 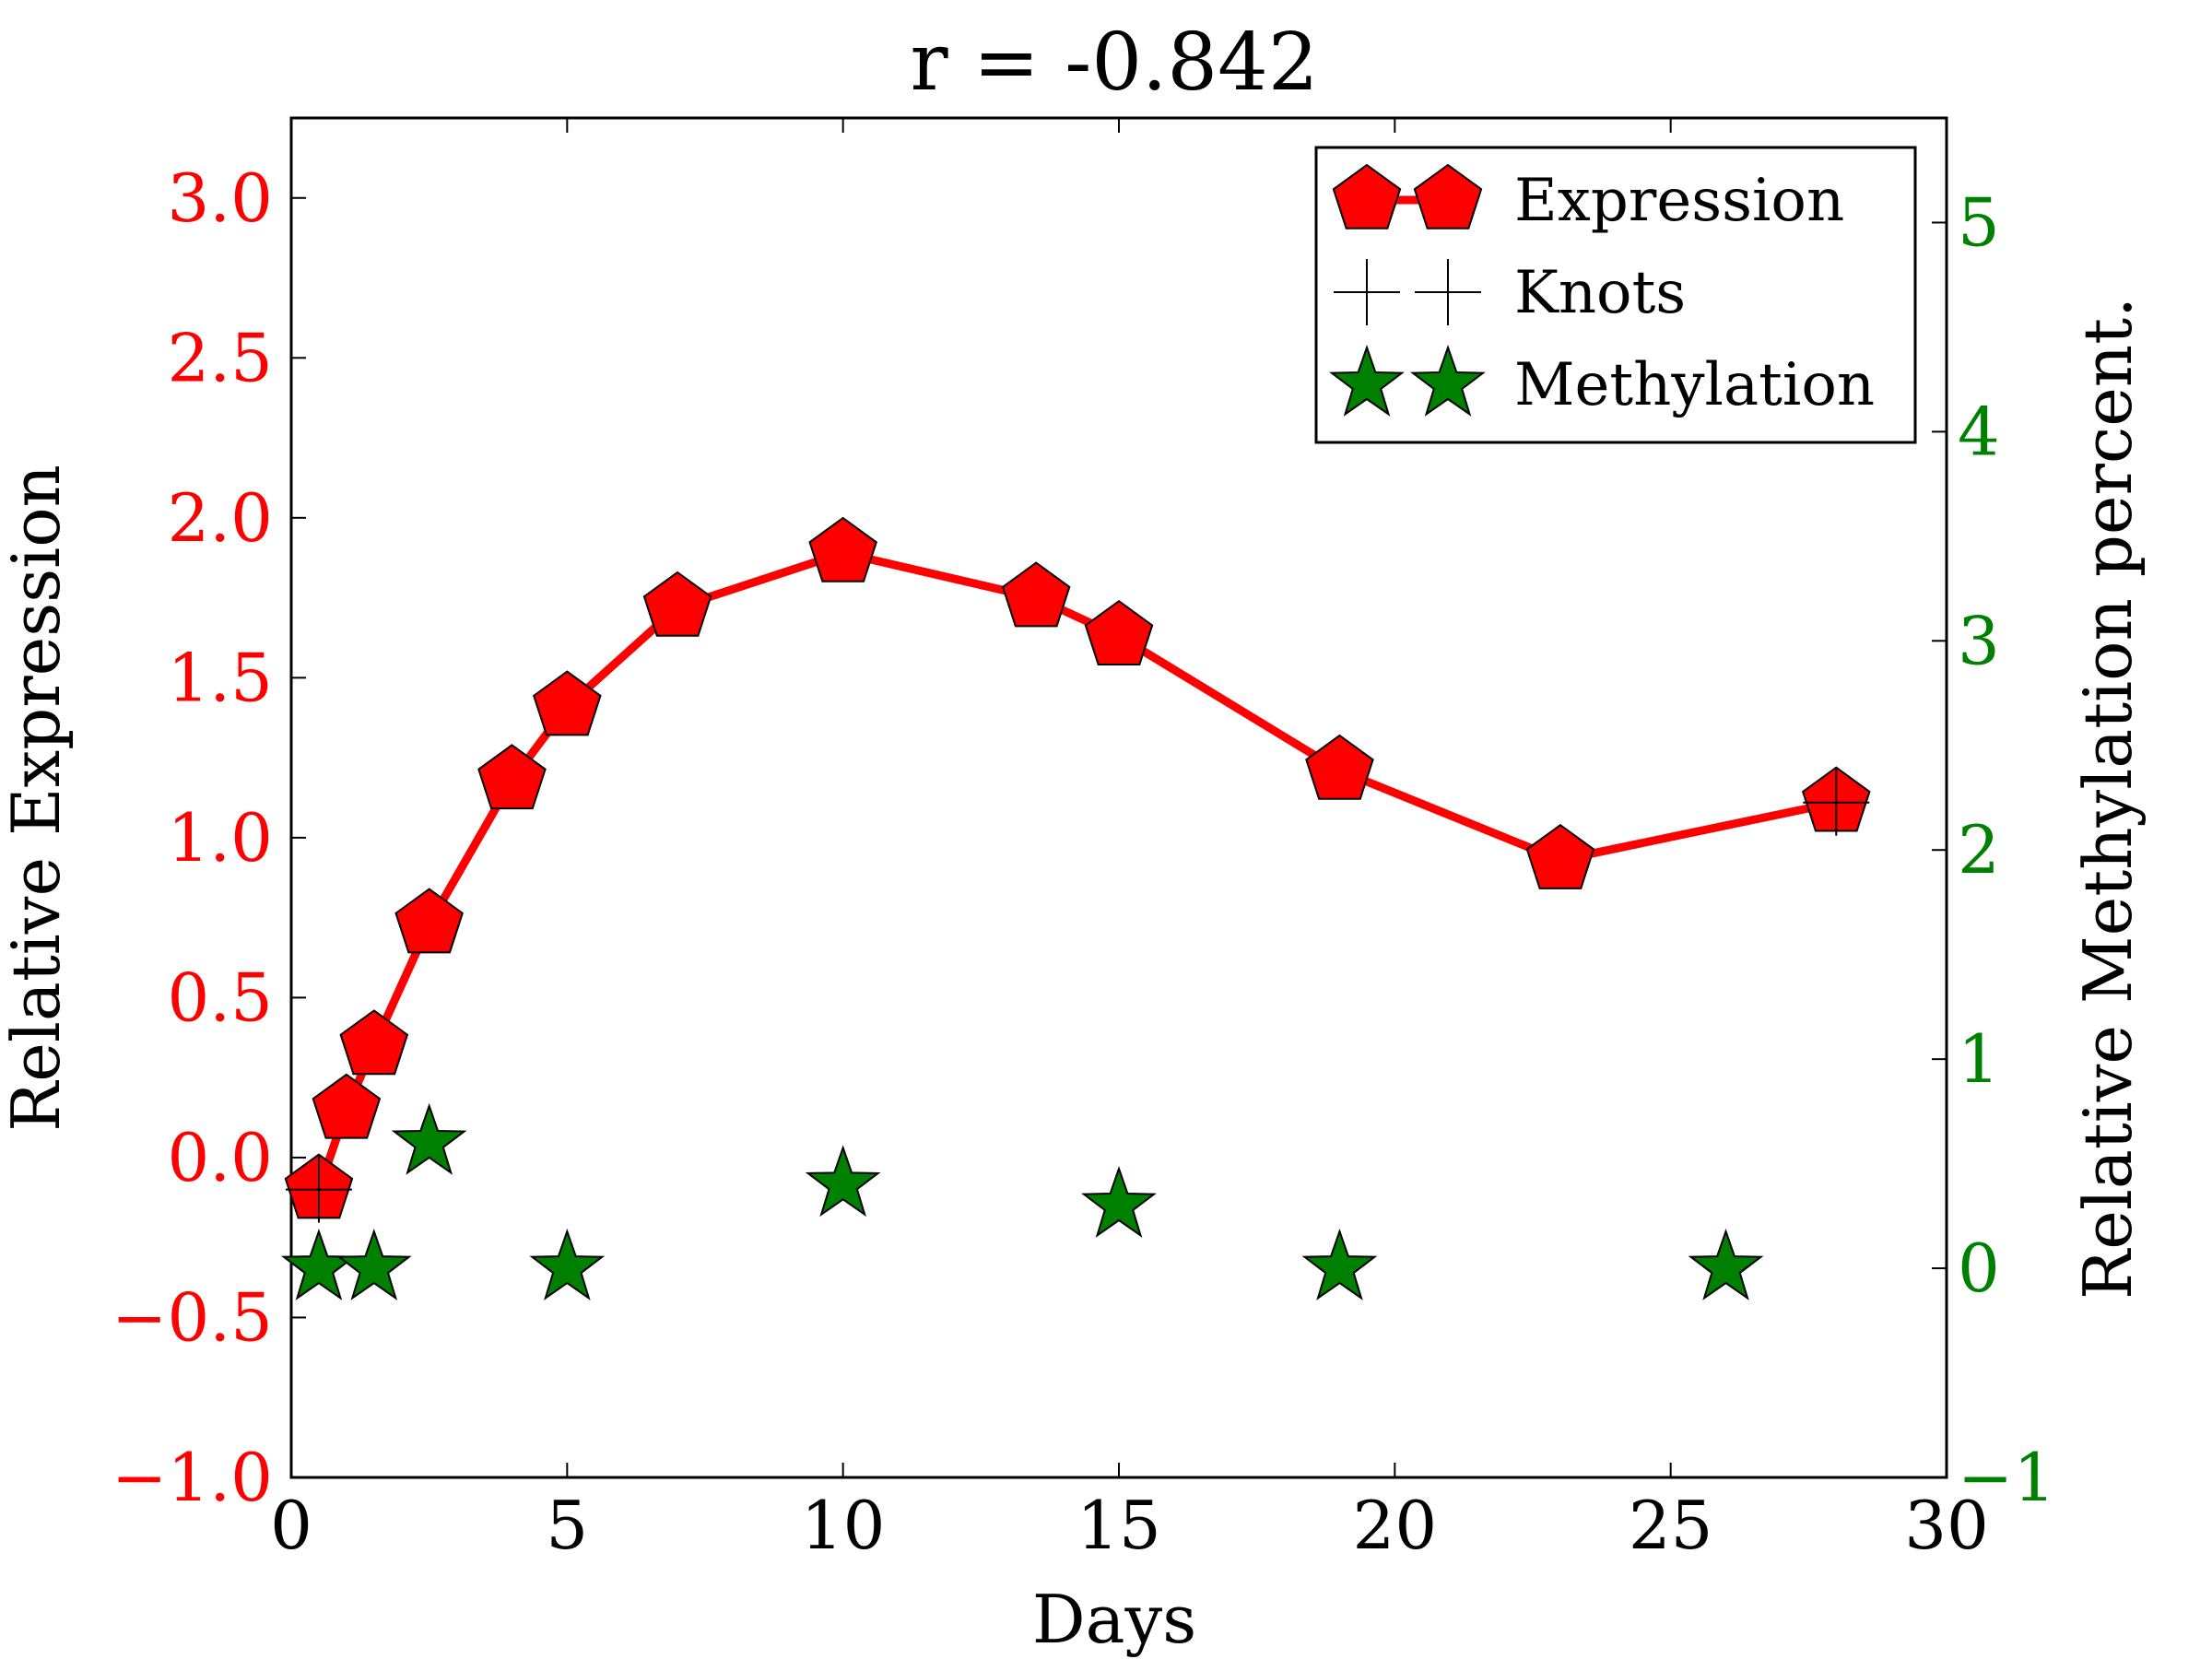 I want to click on y-right-tick-label: 4, so click(x=1979, y=431).